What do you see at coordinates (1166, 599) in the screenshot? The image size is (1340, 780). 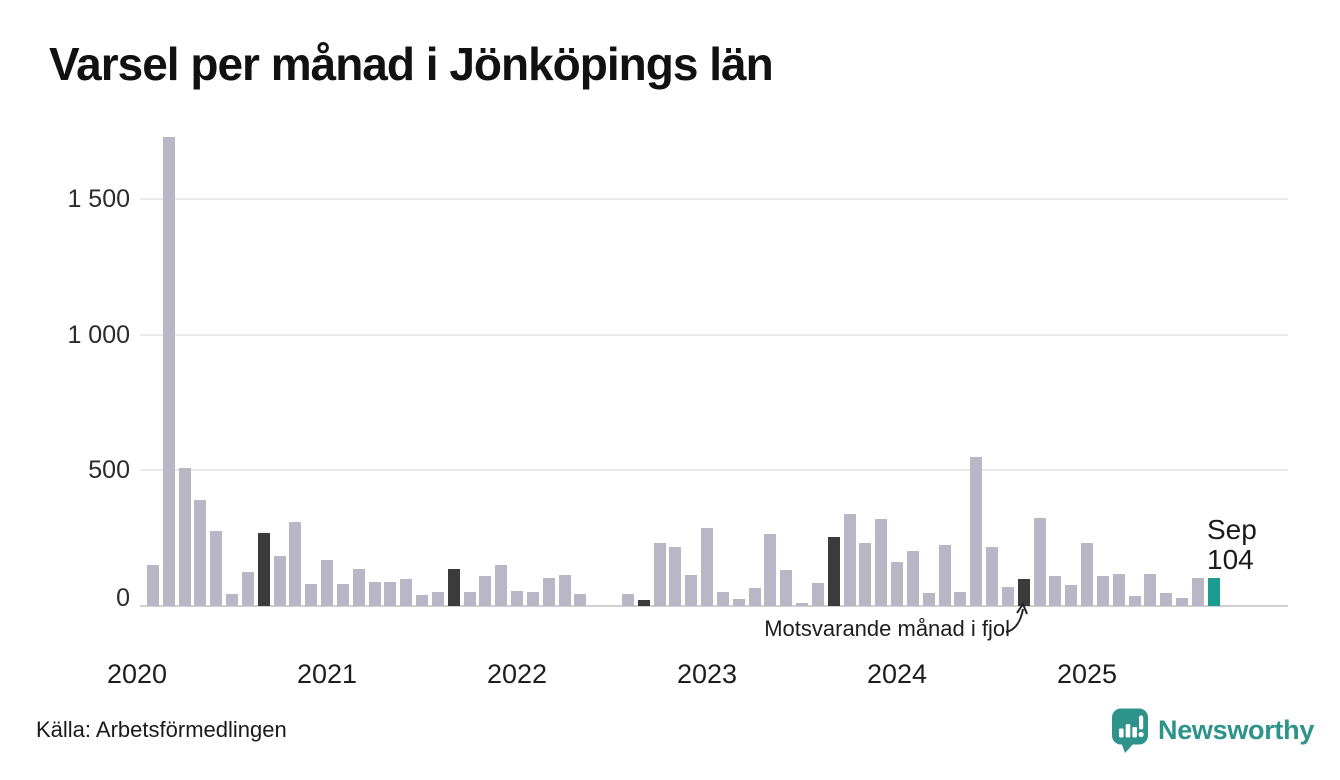 I see `bar-jun-2025` at bounding box center [1166, 599].